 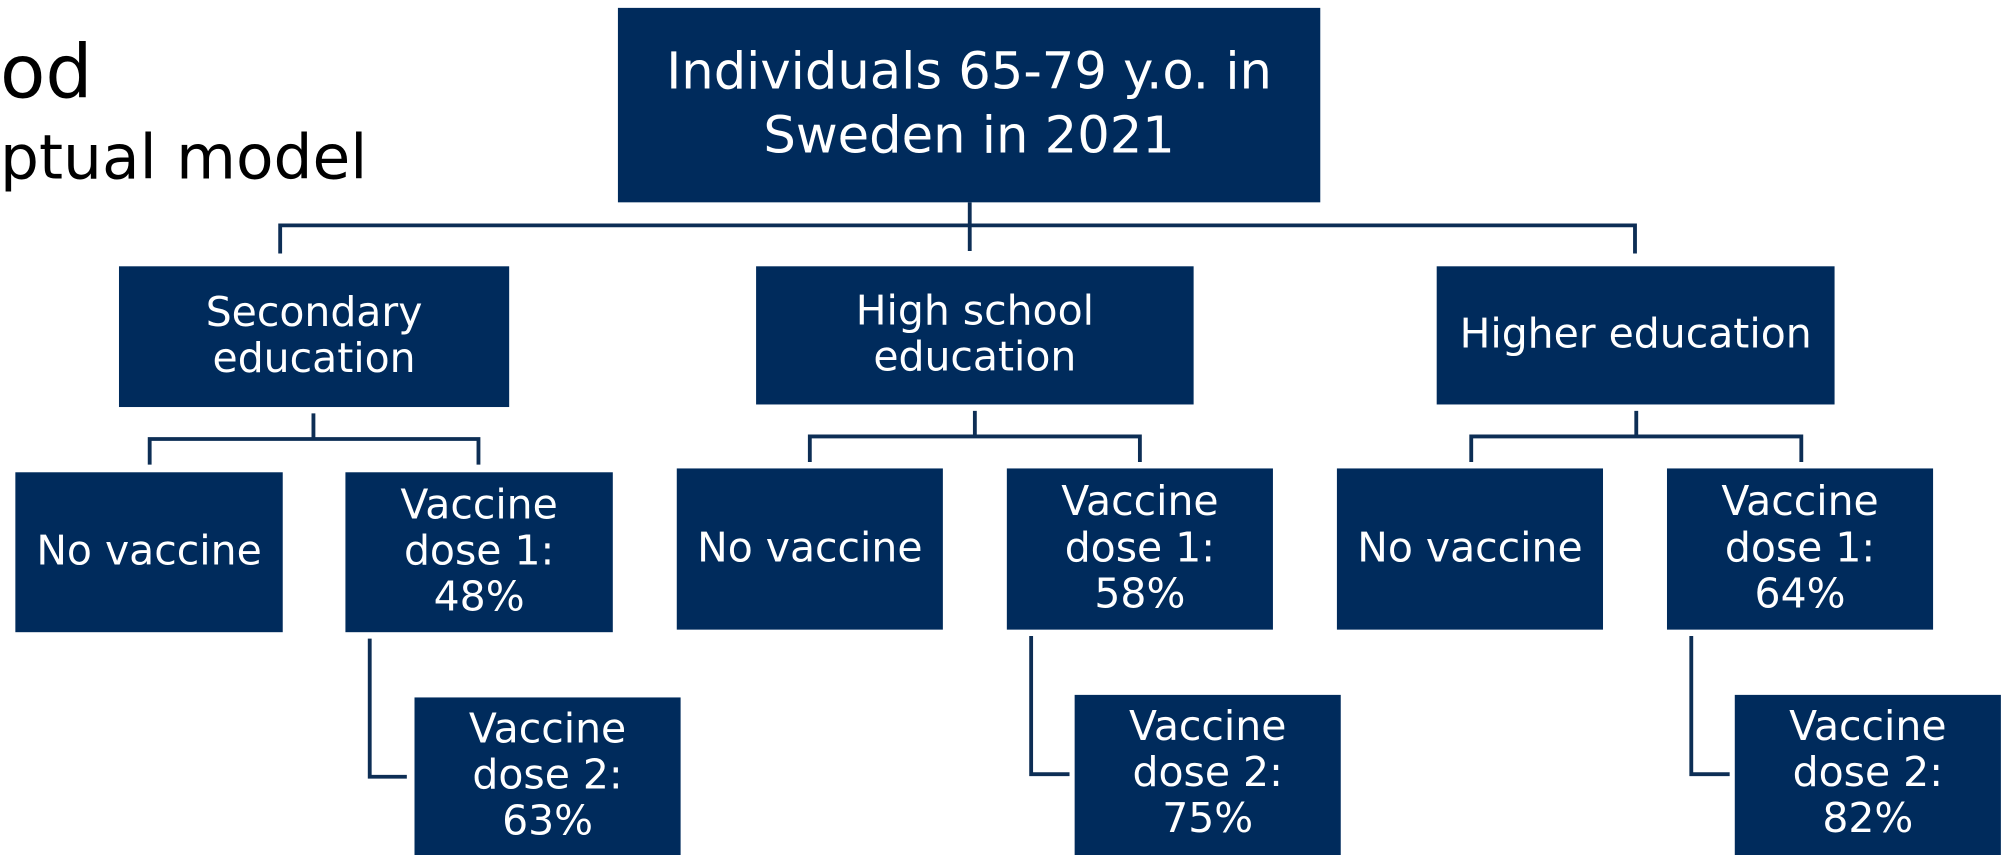 I want to click on node-label: High school, so click(x=975, y=311).